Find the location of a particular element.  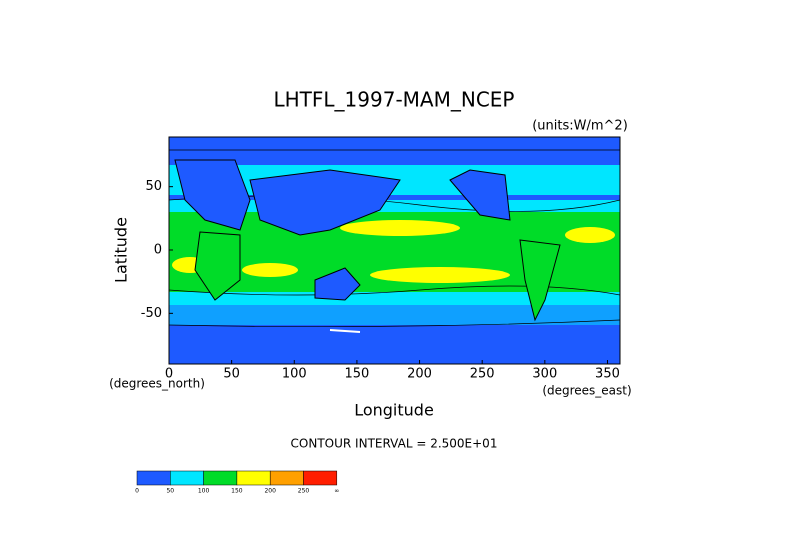

x-tick-label: 250 is located at coordinates (482, 374).